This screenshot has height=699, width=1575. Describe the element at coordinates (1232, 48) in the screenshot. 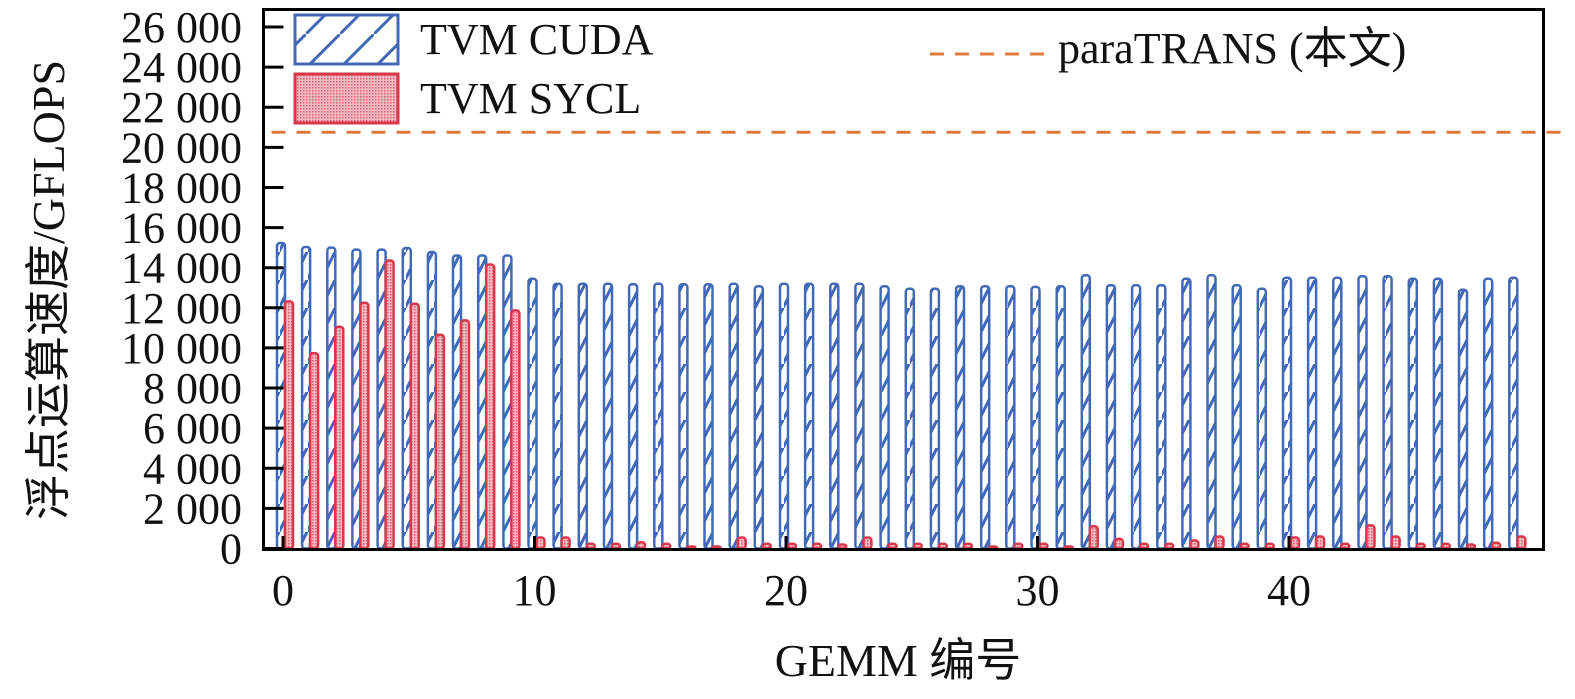

I see `legend-label-paratrans: paraTRANS (本文)` at that location.